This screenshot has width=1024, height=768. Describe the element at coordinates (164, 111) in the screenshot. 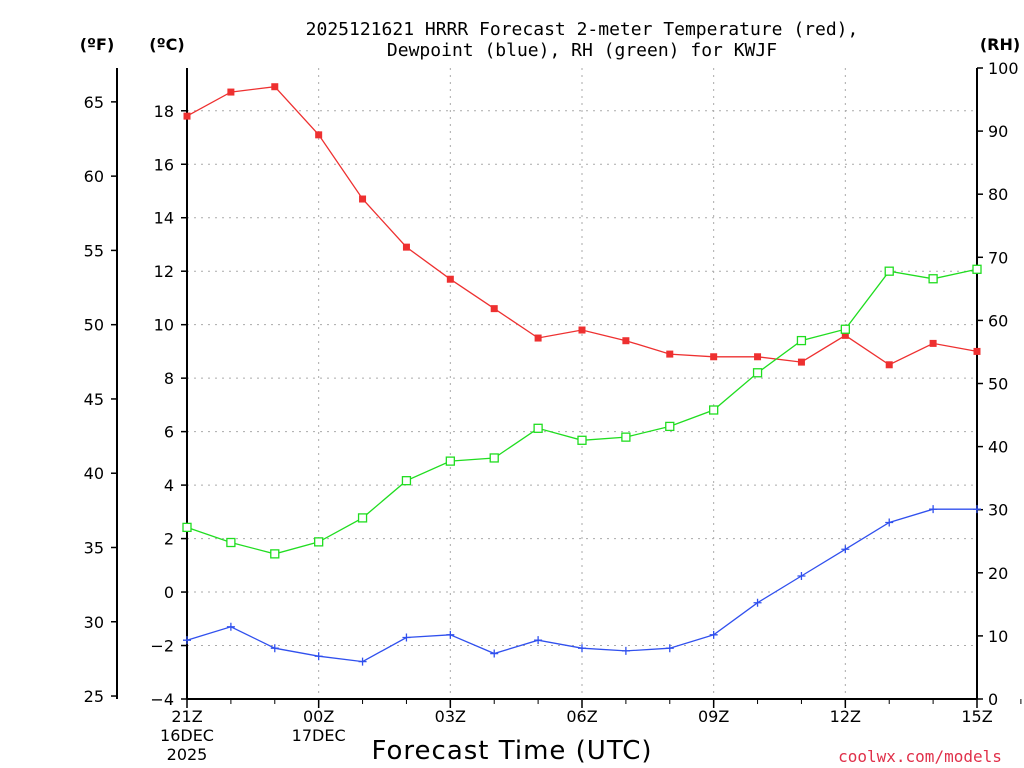

I see `celsius-tick-label: 18` at that location.